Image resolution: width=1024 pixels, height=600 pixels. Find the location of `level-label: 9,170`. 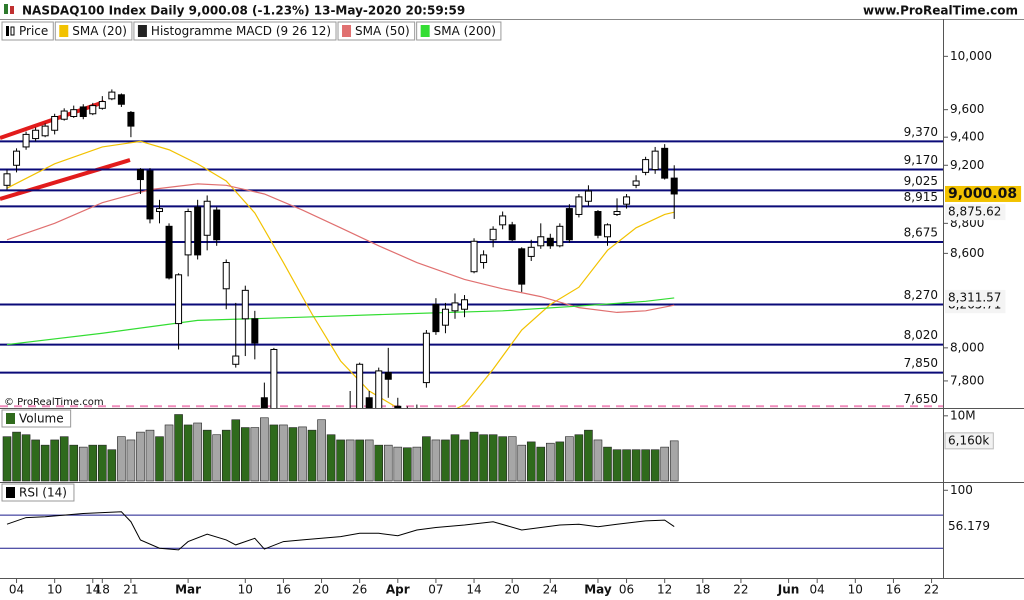

level-label: 9,170 is located at coordinates (921, 160).